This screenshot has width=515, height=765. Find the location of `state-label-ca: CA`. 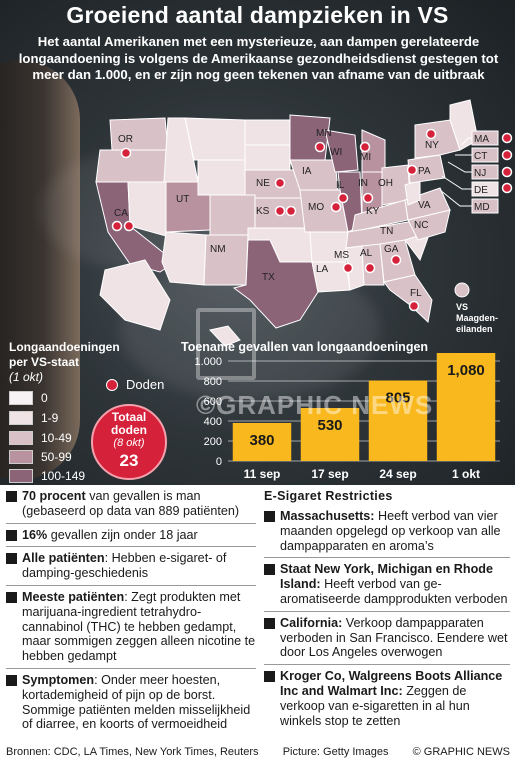

state-label-ca: CA is located at coordinates (121, 213).